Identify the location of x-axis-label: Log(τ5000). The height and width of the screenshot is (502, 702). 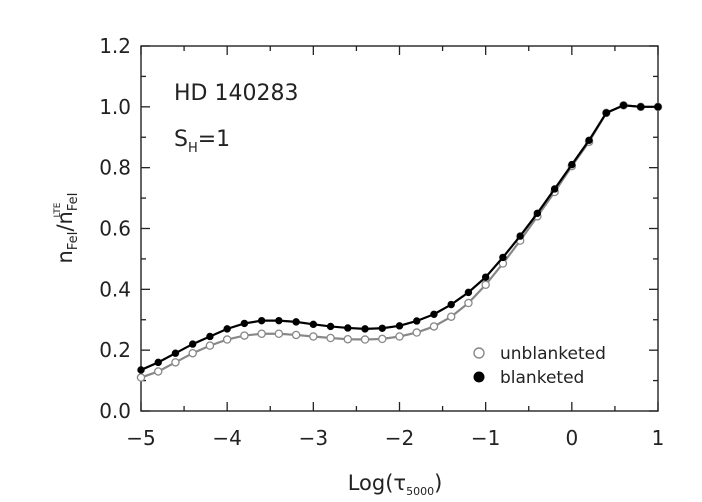
(395, 484).